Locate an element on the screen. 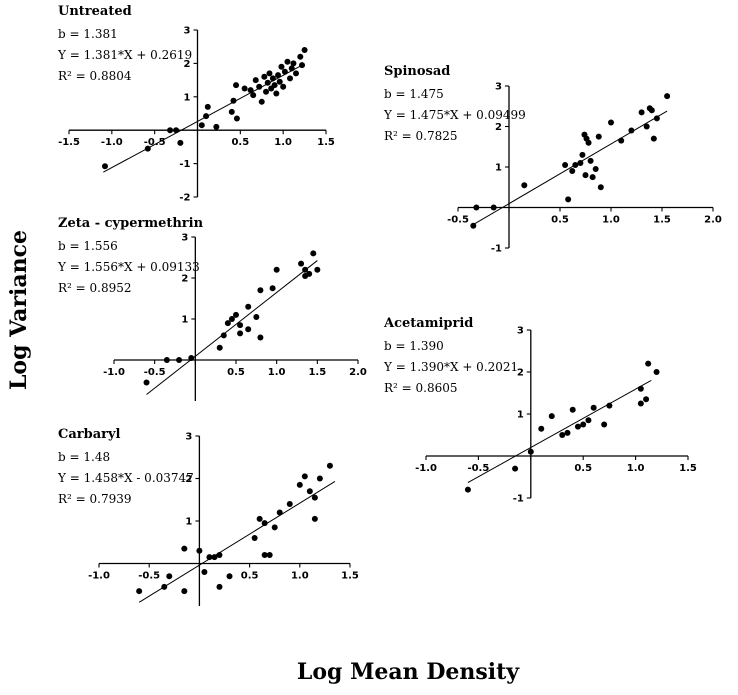  equation-label: Y = 1.458*X - 0.03747 is located at coordinates (125, 478).